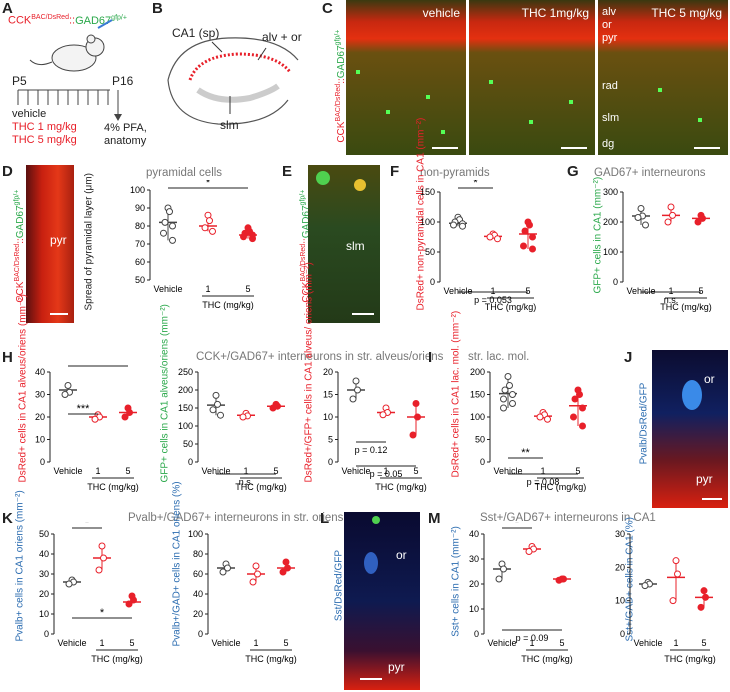 Image resolution: width=730 pixels, height=692 pixels. Describe the element at coordinates (690, 429) in the screenshot. I see `micrograph-j: or pyr` at that location.